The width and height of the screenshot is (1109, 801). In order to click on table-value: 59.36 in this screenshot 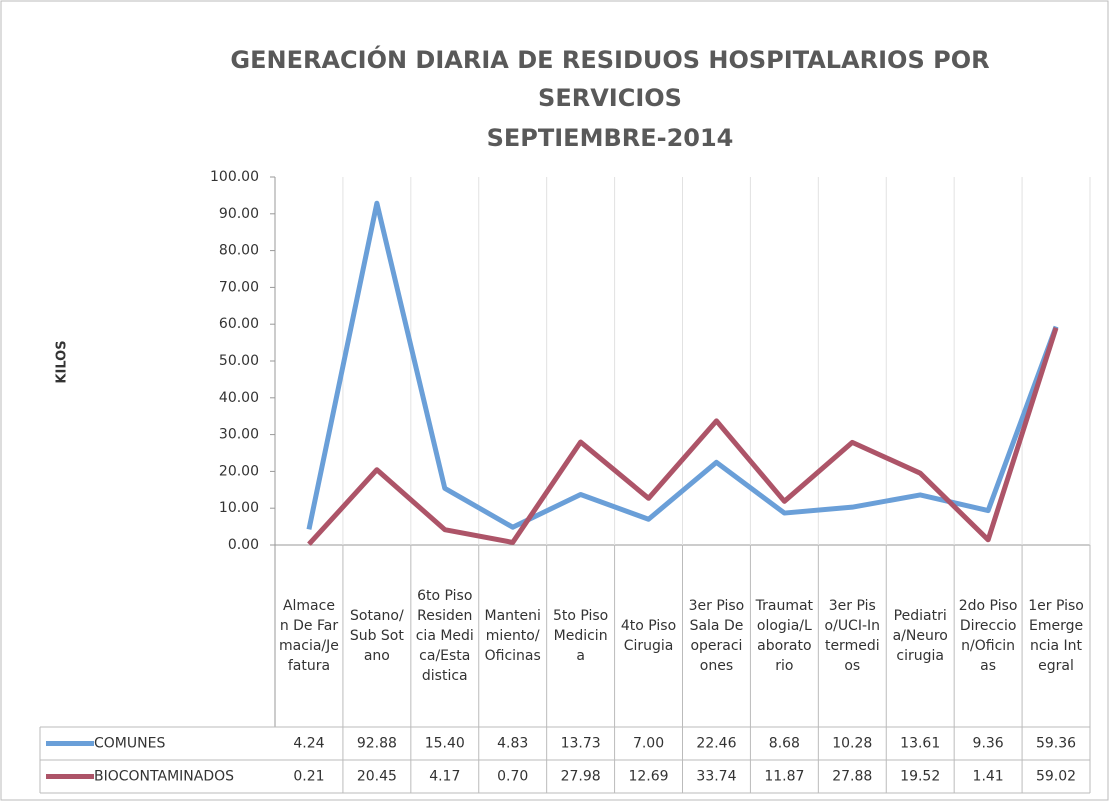, I will do `click(1056, 744)`.